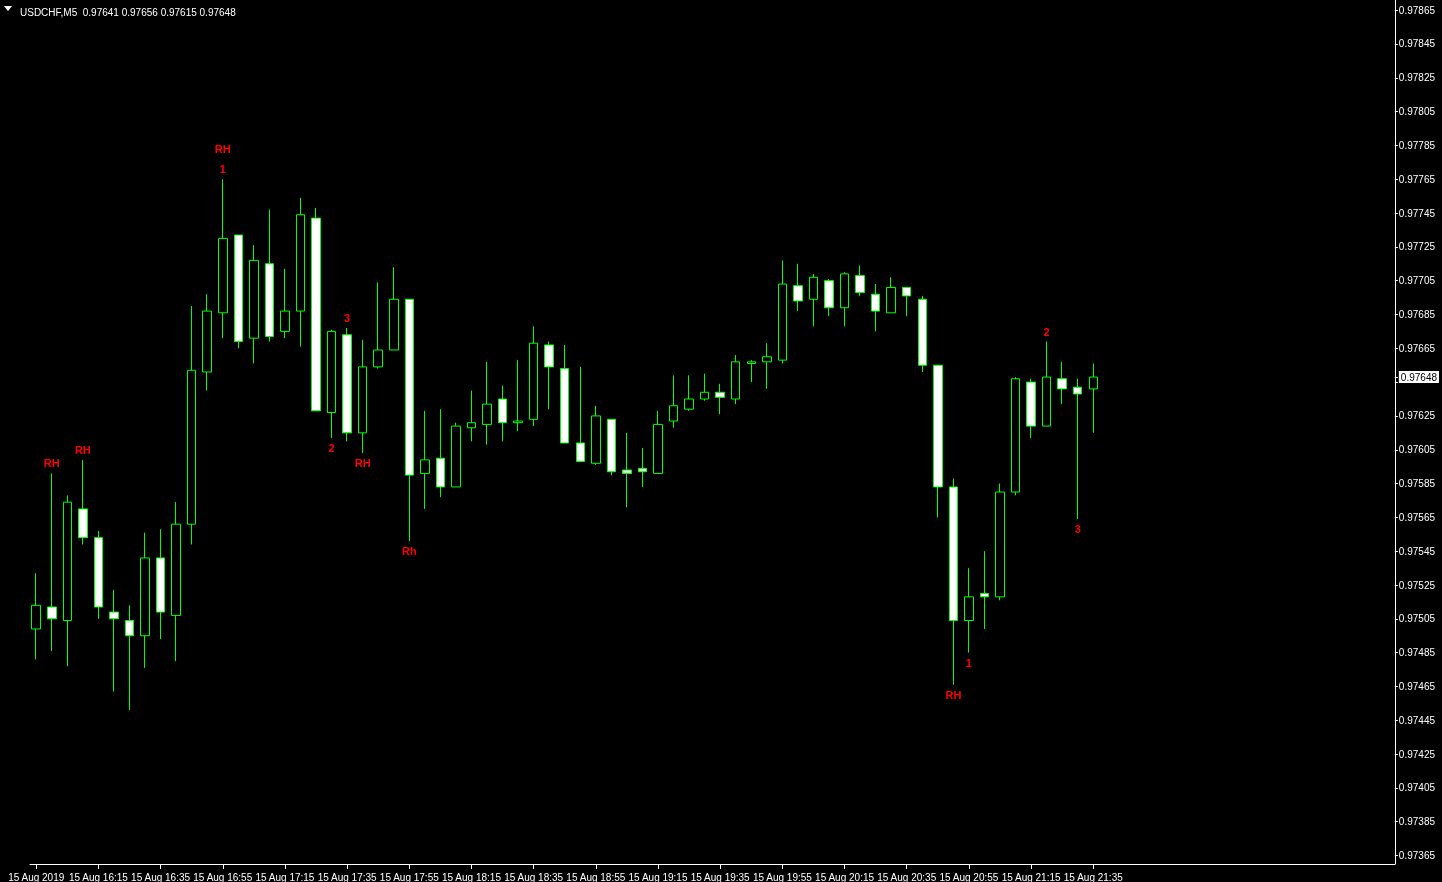 Image resolution: width=1442 pixels, height=882 pixels. What do you see at coordinates (534, 876) in the screenshot?
I see `x-tick-label: 15 Aug 18:35` at bounding box center [534, 876].